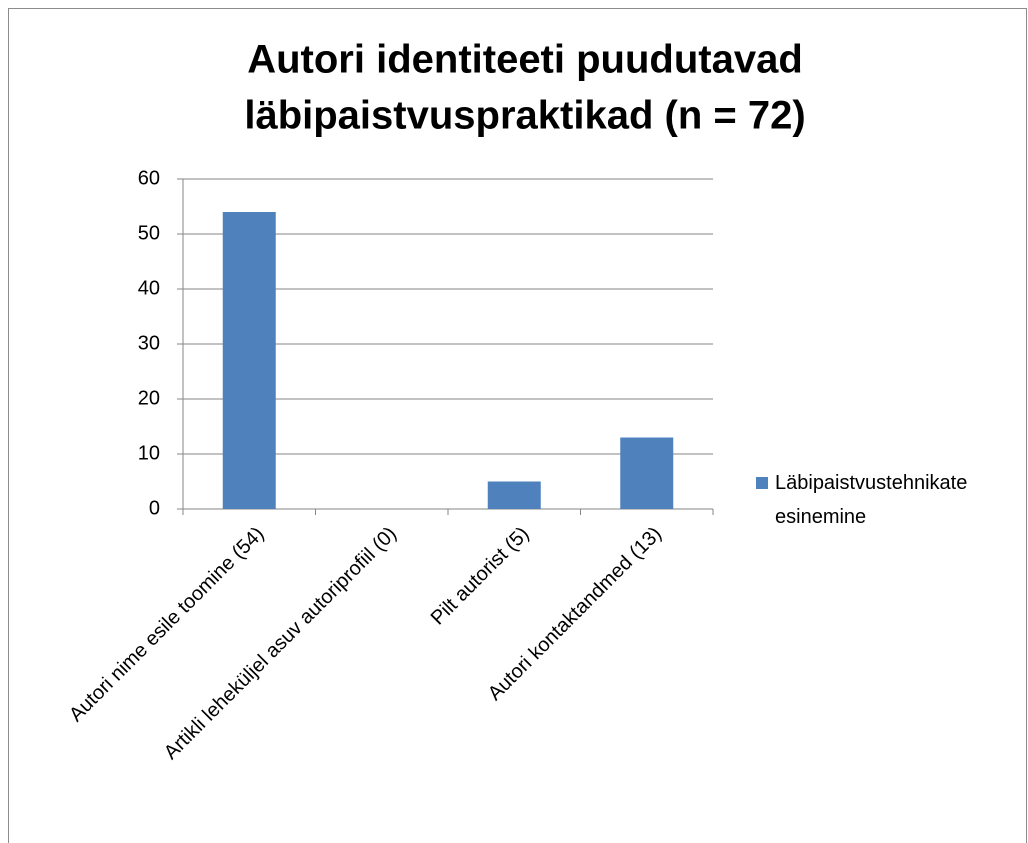  I want to click on y-tick-label: 20, so click(149, 398).